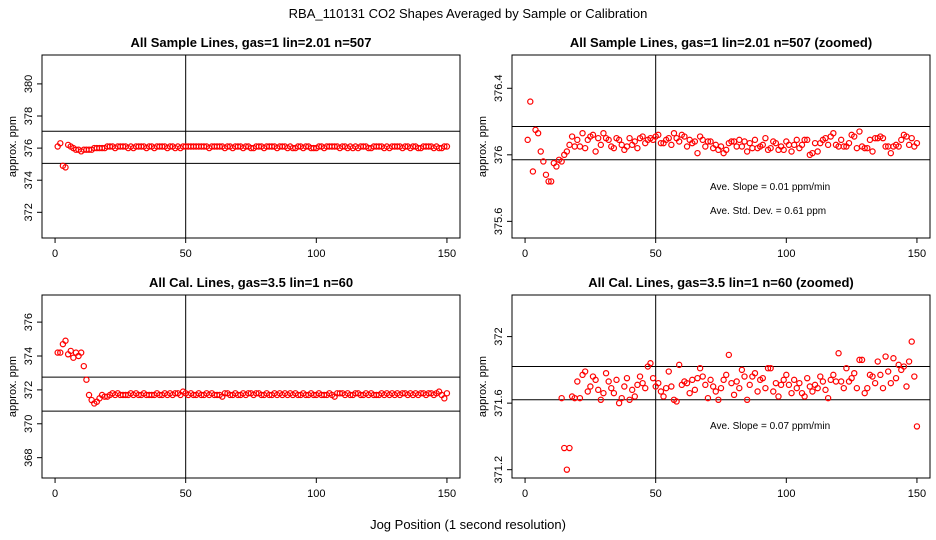 This screenshot has width=936, height=540. Describe the element at coordinates (525, 254) in the screenshot. I see `x-tick-label: 0` at that location.